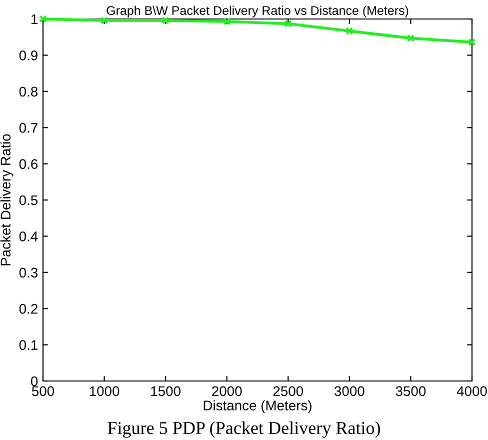  I want to click on y-tick-label: 1, so click(34, 19).